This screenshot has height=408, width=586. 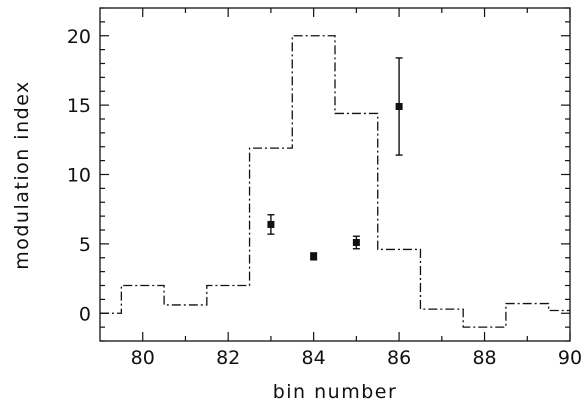 What do you see at coordinates (79, 106) in the screenshot?
I see `y-tick-label: 15` at bounding box center [79, 106].